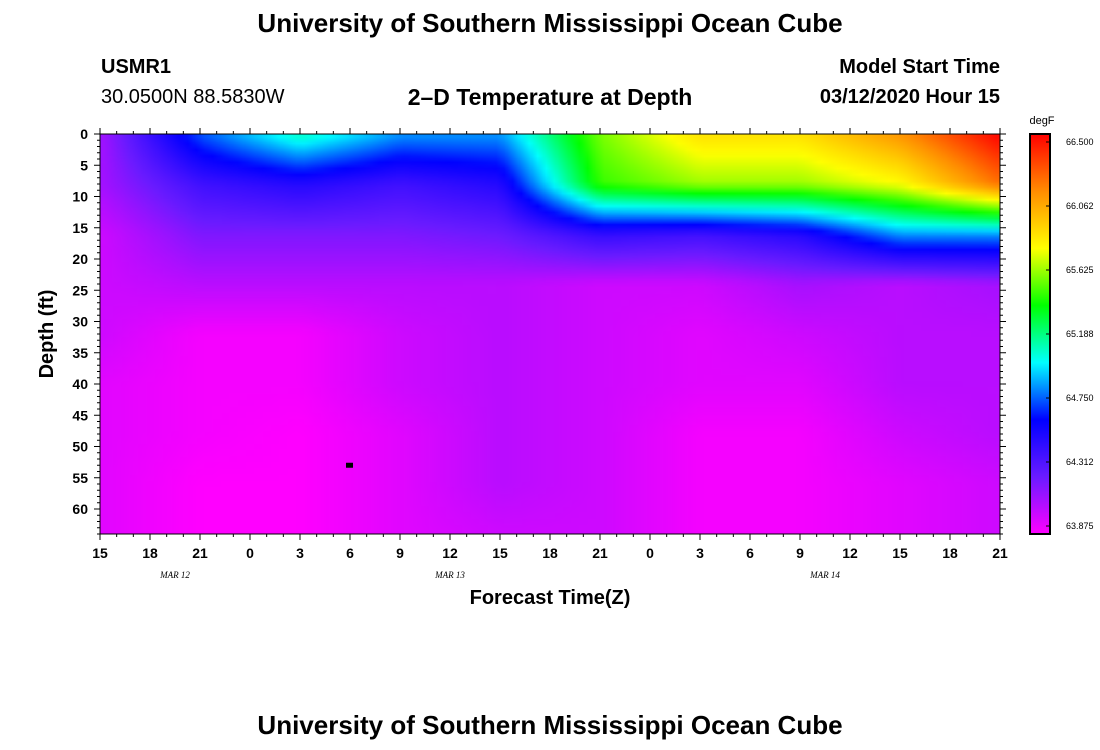 The width and height of the screenshot is (1100, 750). I want to click on y-tick-label: 10, so click(80, 197).